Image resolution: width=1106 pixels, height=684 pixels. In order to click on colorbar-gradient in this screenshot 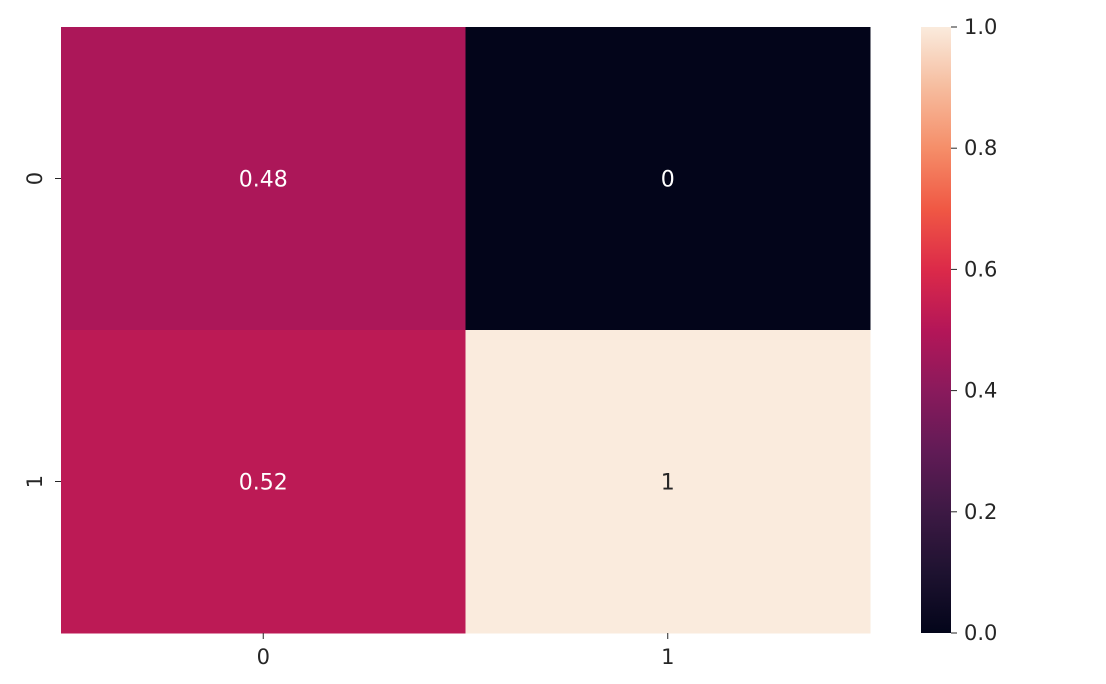, I will do `click(936, 330)`.